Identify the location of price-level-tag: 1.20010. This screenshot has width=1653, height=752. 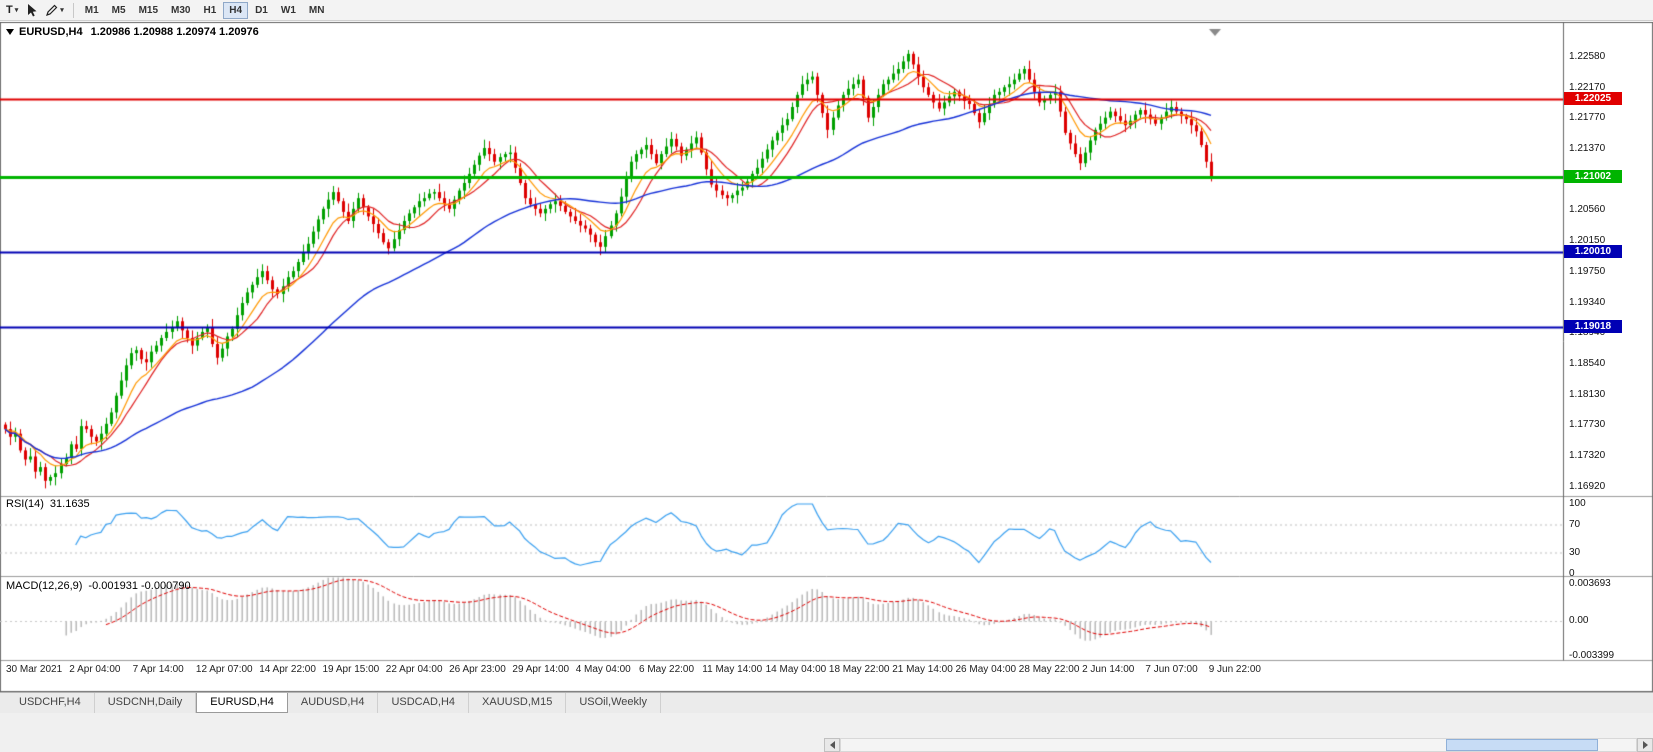
(1593, 252).